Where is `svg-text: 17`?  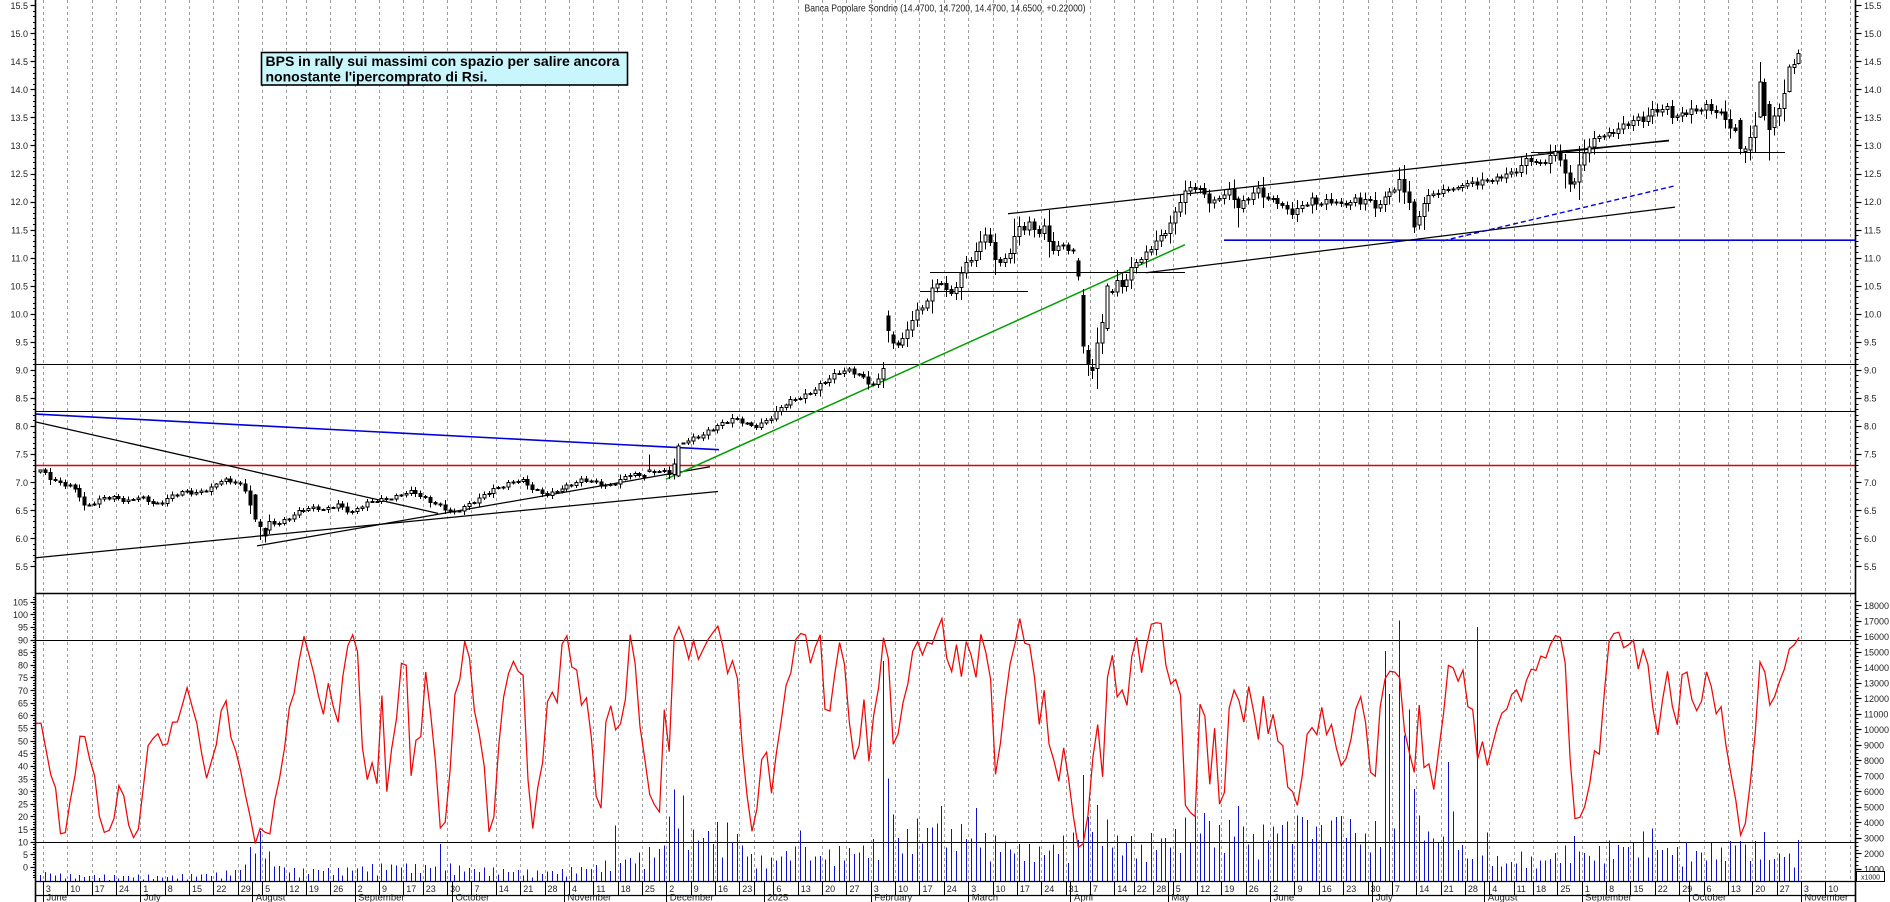 svg-text: 17 is located at coordinates (411, 889).